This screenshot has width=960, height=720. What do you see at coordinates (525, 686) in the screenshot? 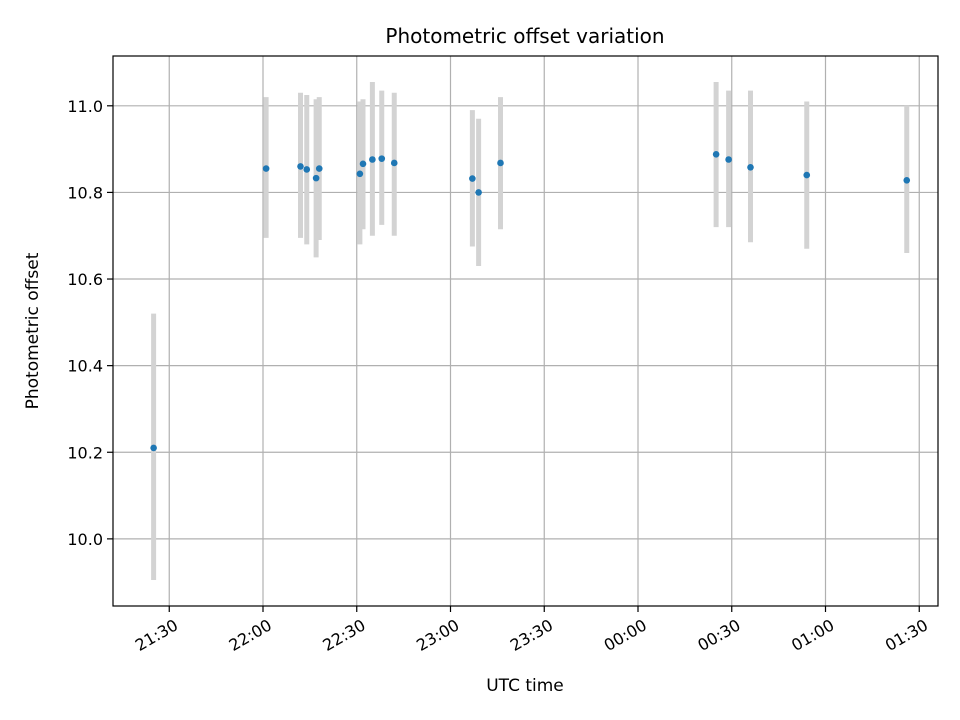
I see `x-axis-label: UTC time` at bounding box center [525, 686].